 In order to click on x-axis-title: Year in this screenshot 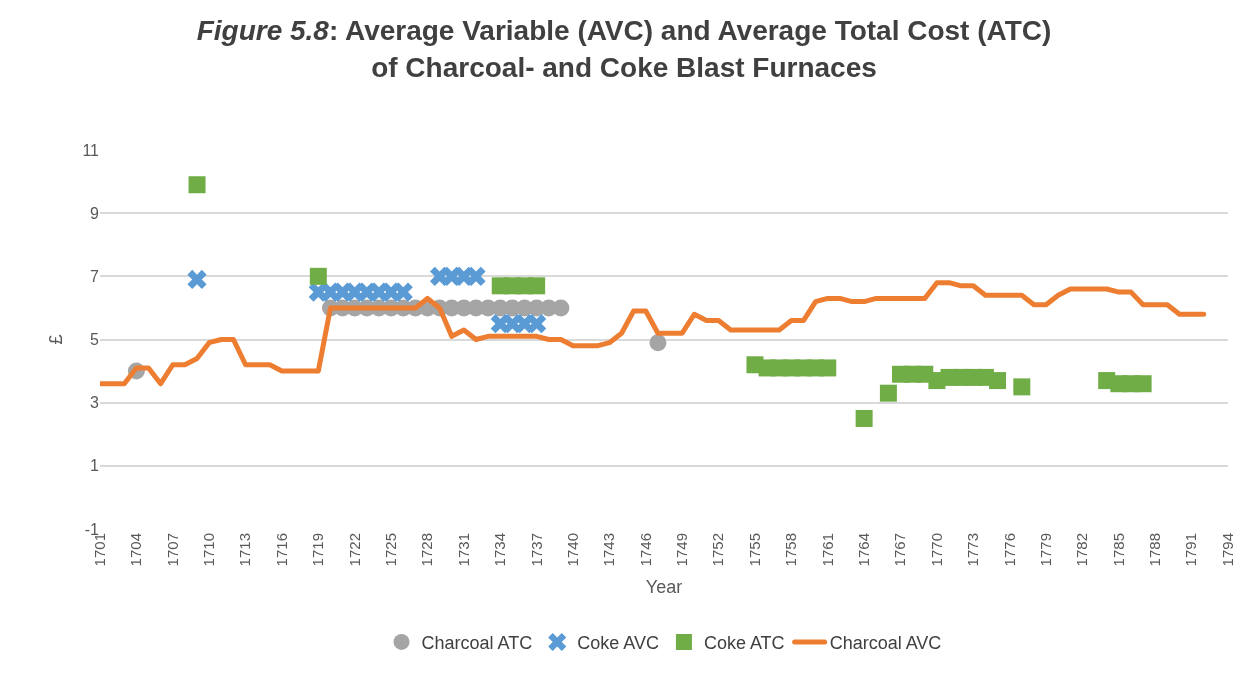, I will do `click(664, 587)`.